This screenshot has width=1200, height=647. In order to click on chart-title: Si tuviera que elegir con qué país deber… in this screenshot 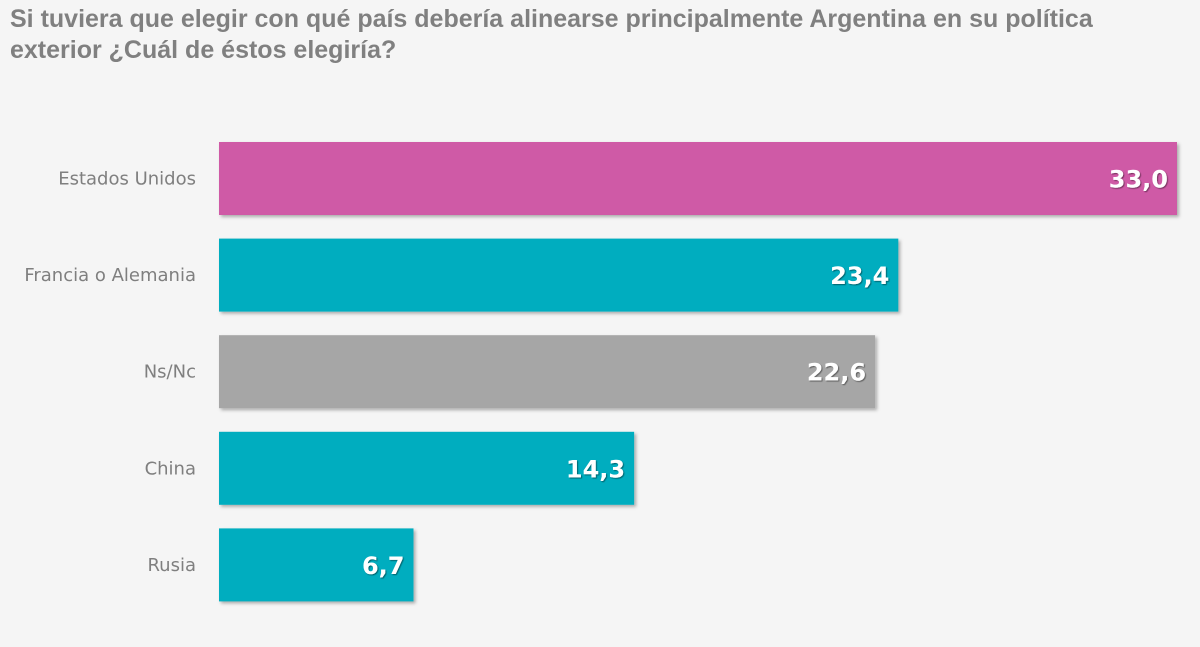, I will do `click(551, 34)`.